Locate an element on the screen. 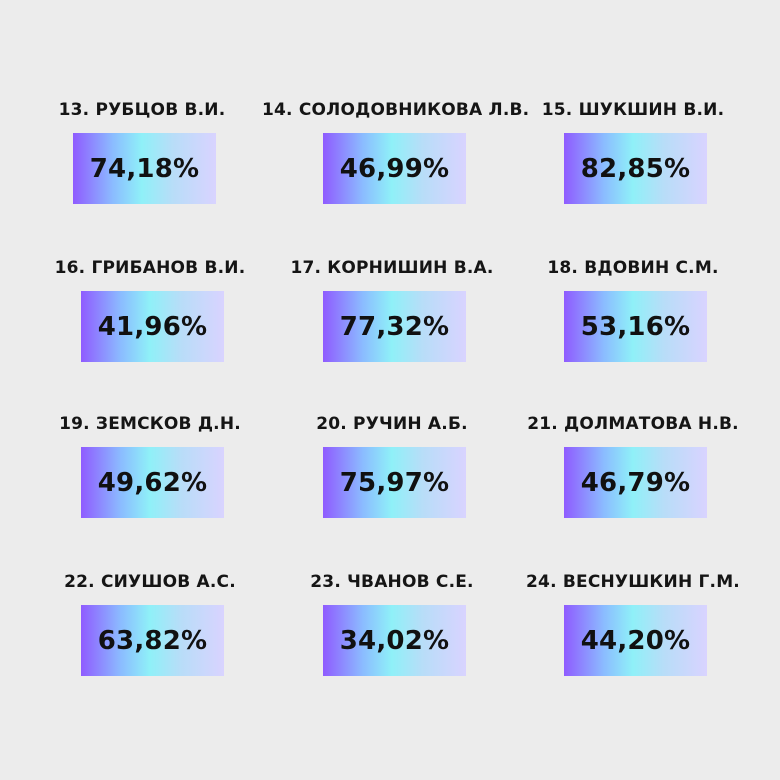 Image resolution: width=780 pixels, height=780 pixels. result-card: 23. ЧВАНОВ С.Е. 34,02% is located at coordinates (392, 632).